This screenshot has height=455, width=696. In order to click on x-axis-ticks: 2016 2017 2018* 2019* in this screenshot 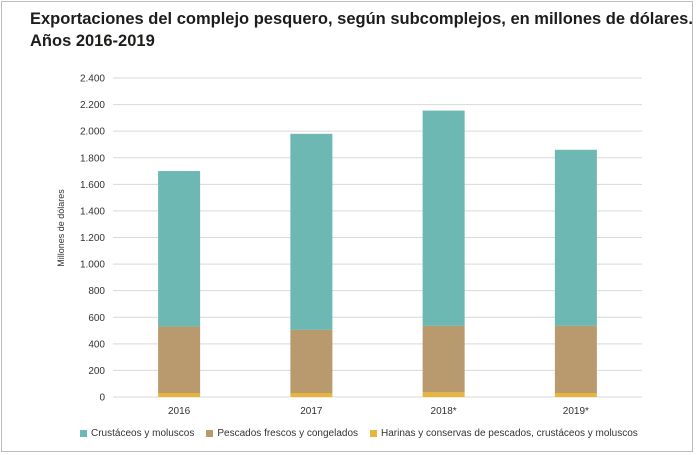, I will do `click(378, 411)`.